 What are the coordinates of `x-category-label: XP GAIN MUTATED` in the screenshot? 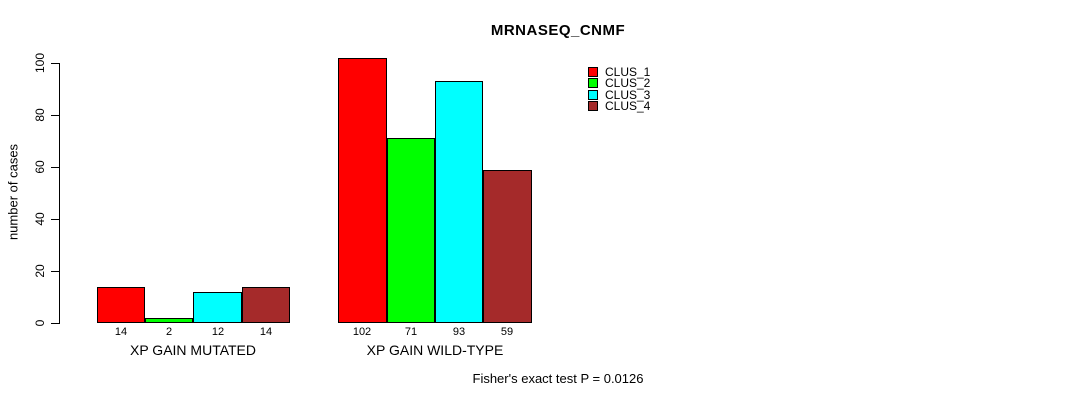 It's located at (193, 350).